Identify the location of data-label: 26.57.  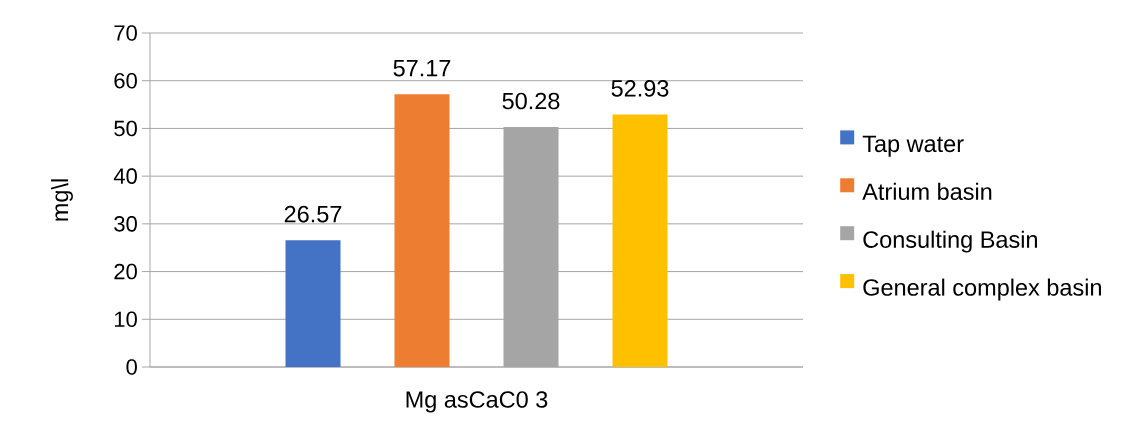
(313, 214).